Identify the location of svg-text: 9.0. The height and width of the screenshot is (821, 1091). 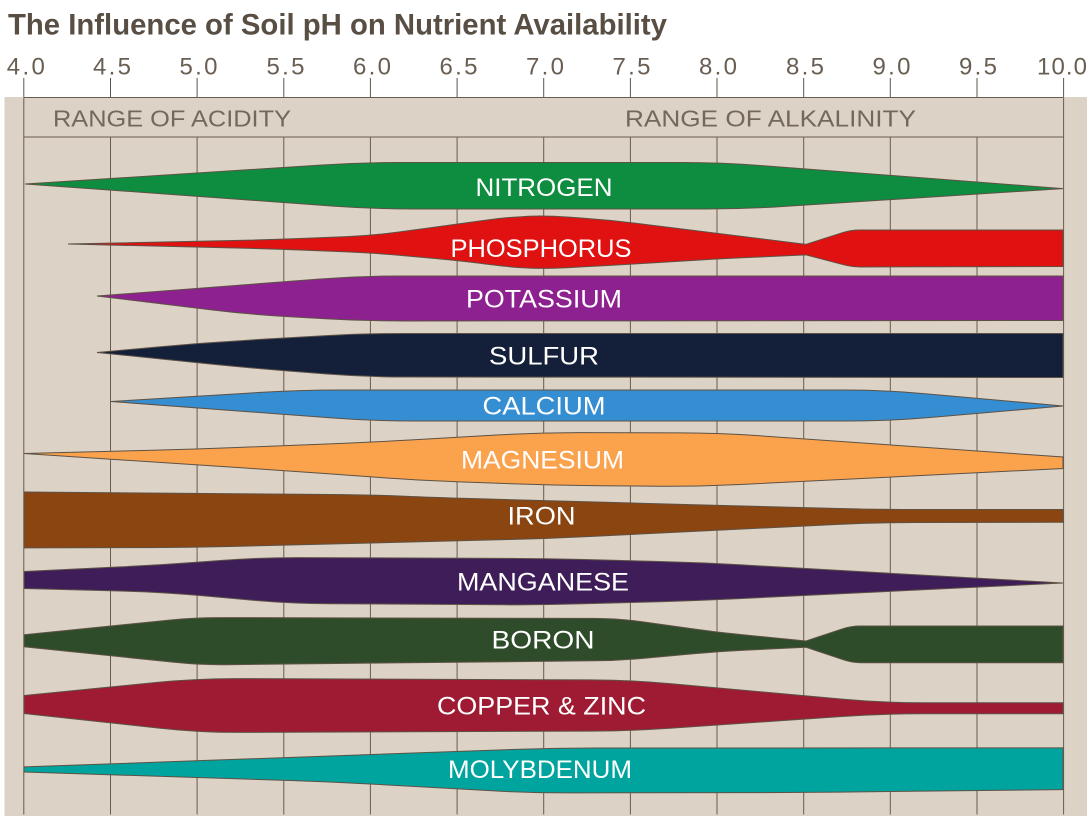
(892, 67).